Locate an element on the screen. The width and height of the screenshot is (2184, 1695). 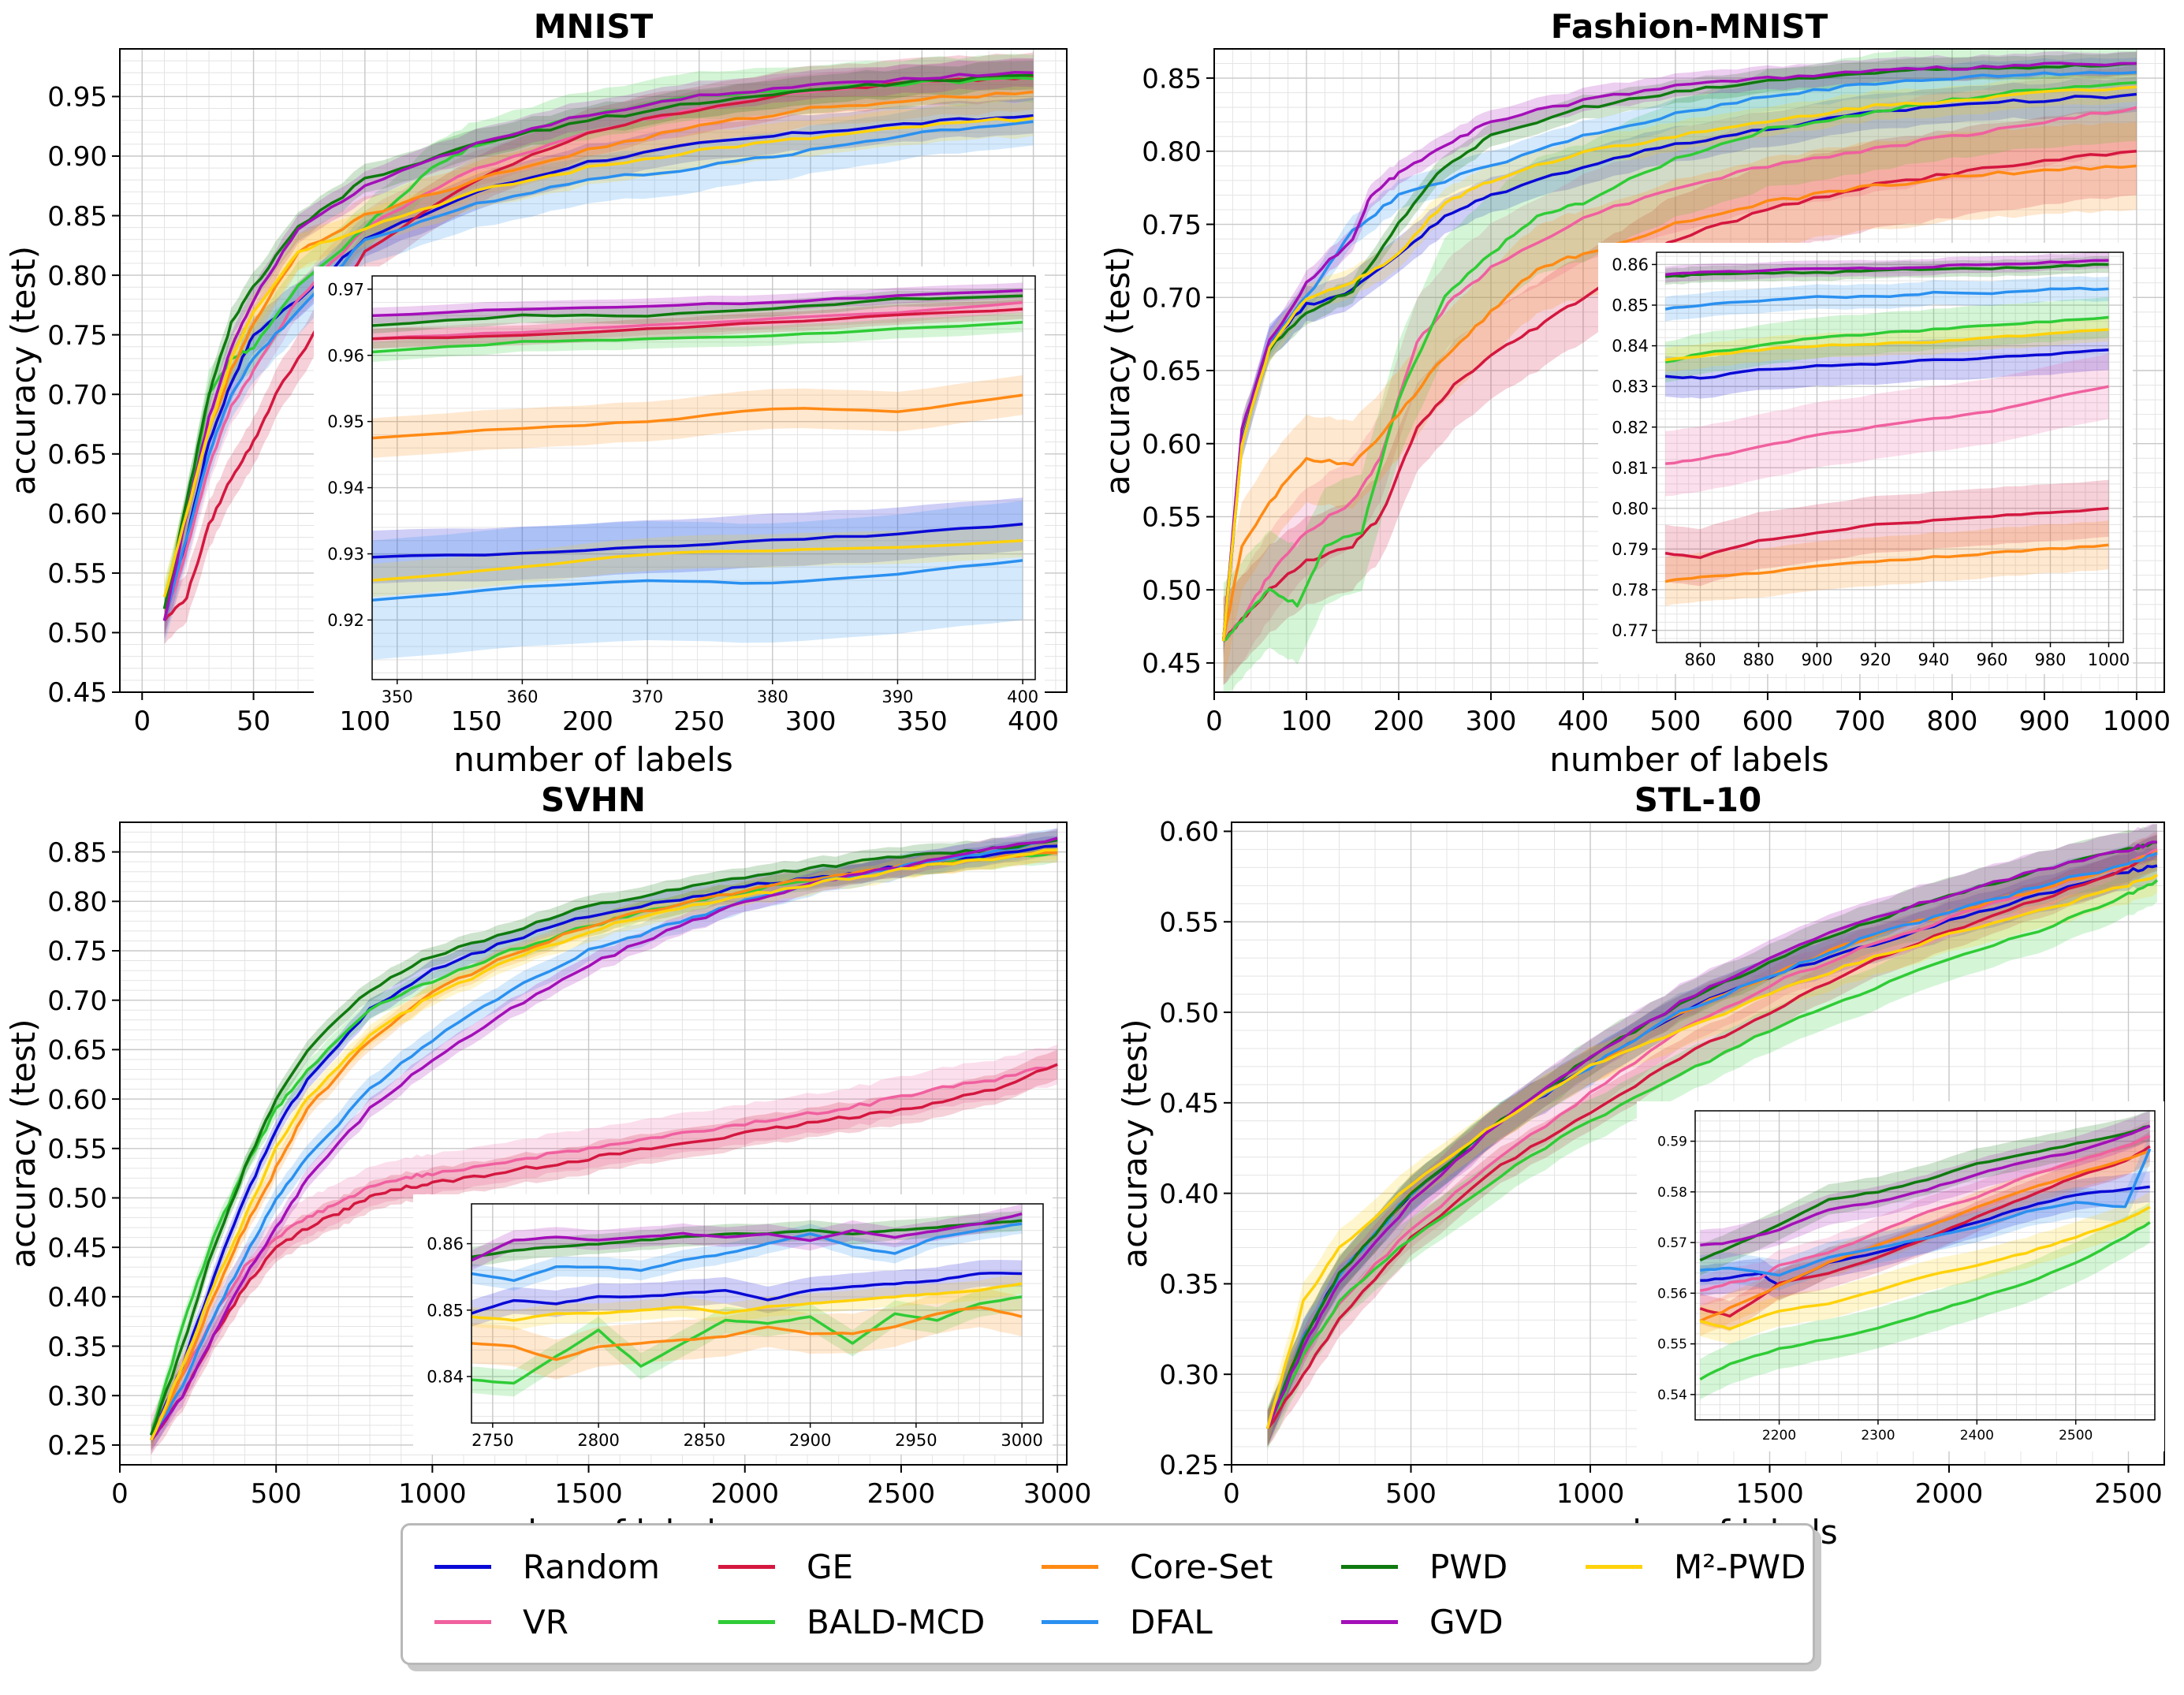
chart-svhn-y-tick-label: 0.60 is located at coordinates (77, 1100).